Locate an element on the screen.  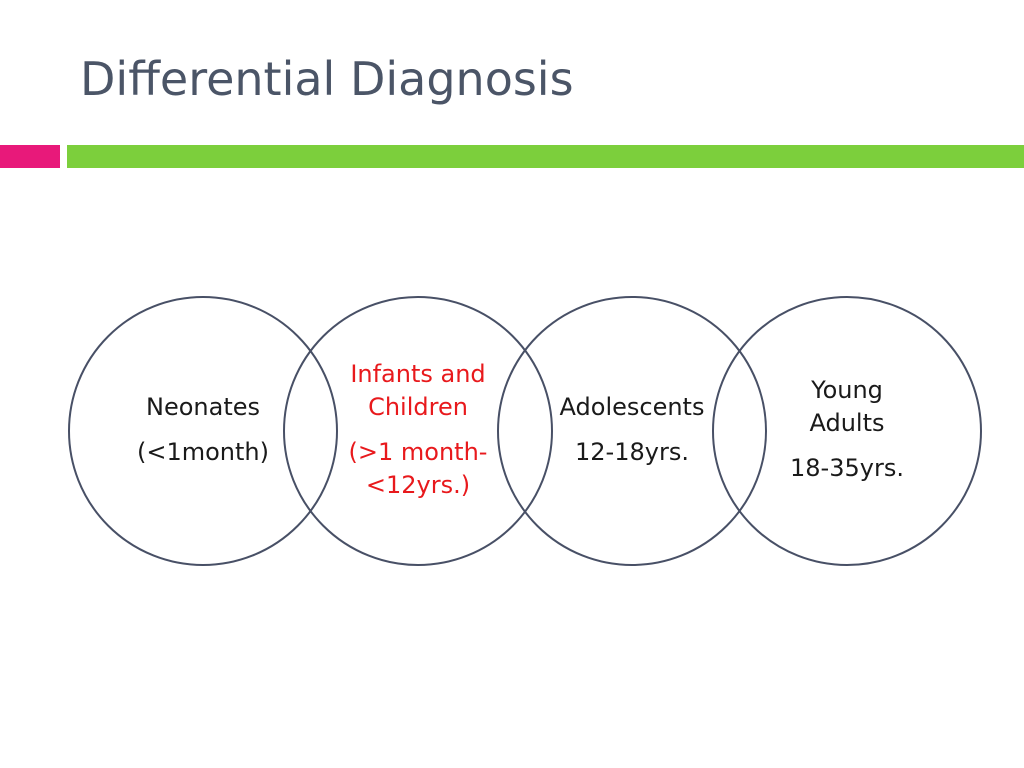
neonates-text: Neonates (<1month) is located at coordinates (203, 430).